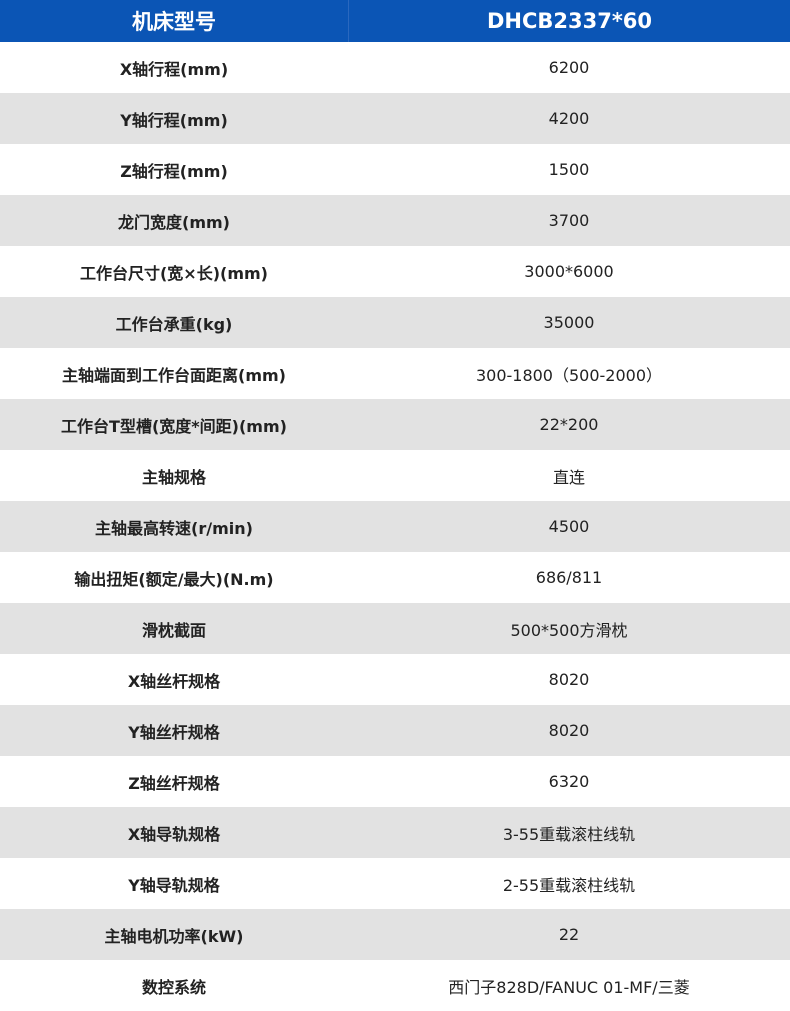  Describe the element at coordinates (174, 936) in the screenshot. I see `spec-label: 主轴电机功率(kW)` at that location.